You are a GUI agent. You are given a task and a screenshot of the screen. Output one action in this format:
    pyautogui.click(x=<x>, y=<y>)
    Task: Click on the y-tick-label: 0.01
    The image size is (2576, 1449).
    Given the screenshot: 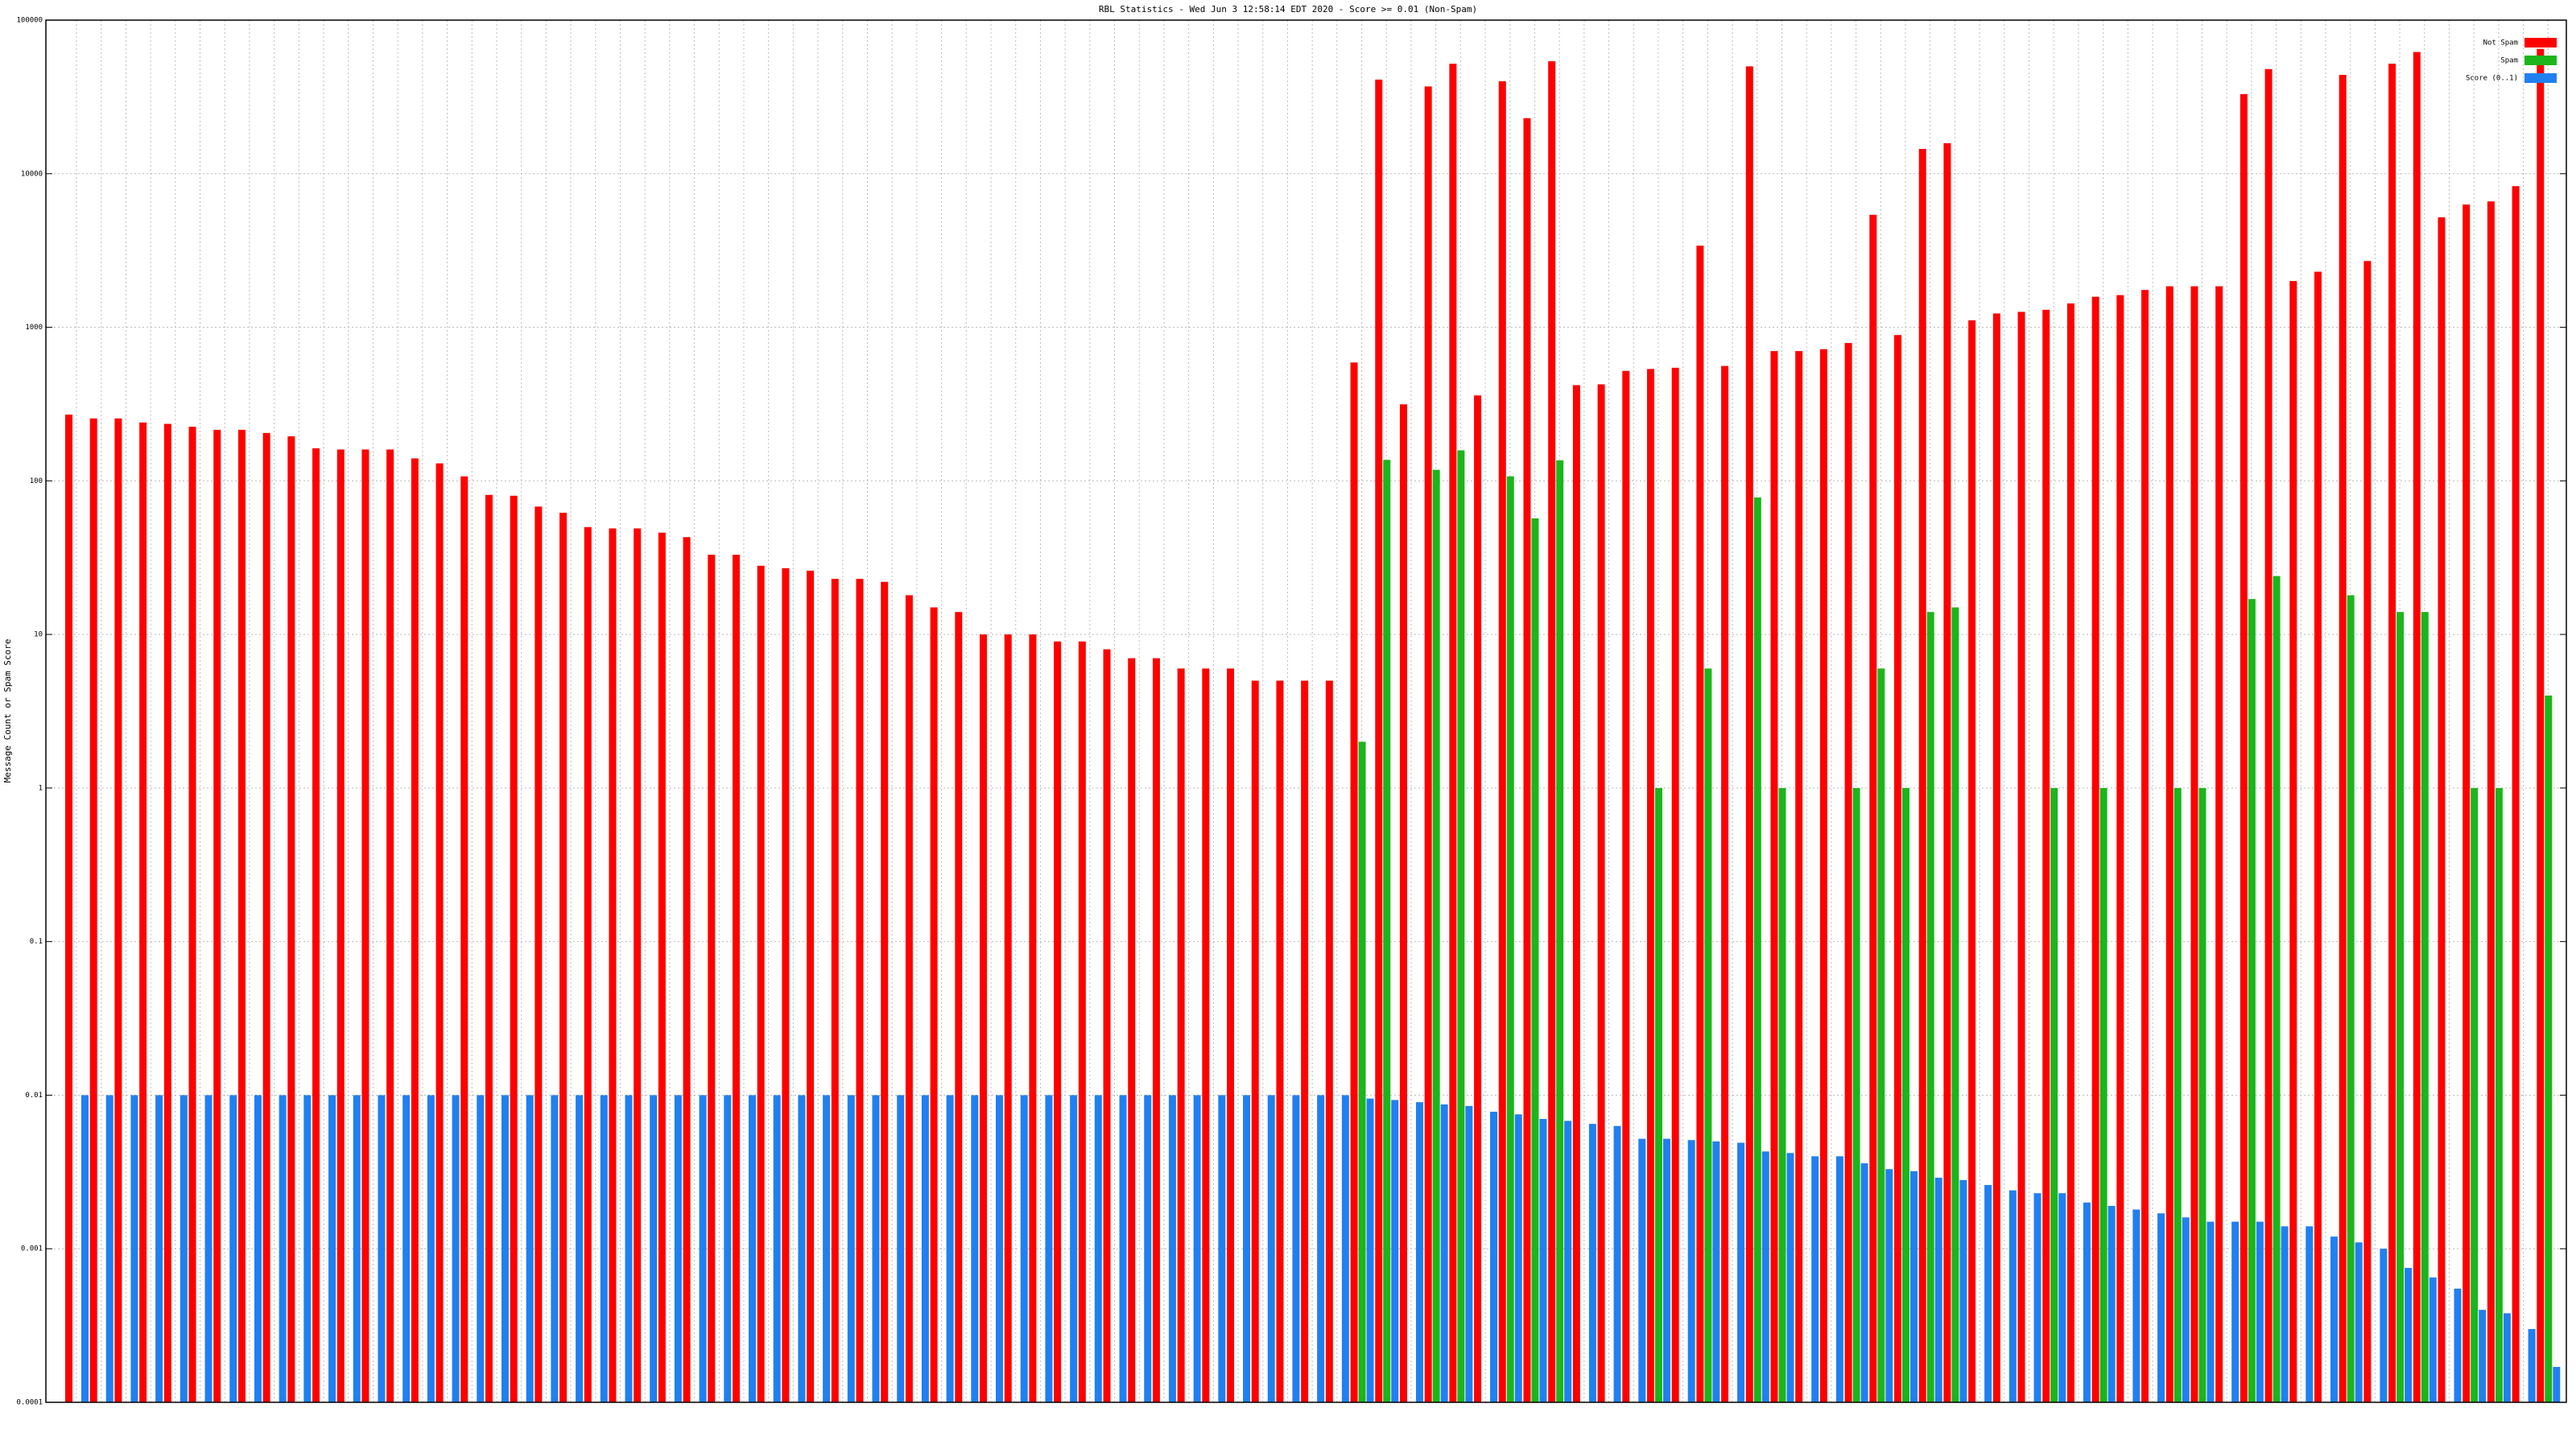 What is the action you would take?
    pyautogui.click(x=34, y=1096)
    